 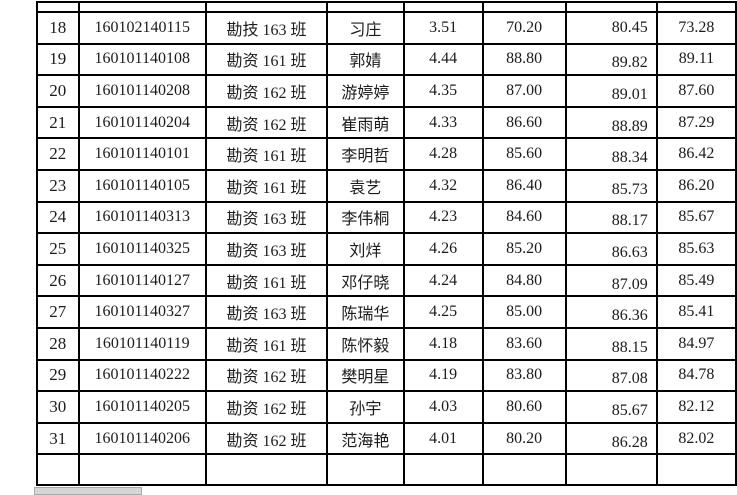 I want to click on row-number-cell: 24, so click(x=58, y=217).